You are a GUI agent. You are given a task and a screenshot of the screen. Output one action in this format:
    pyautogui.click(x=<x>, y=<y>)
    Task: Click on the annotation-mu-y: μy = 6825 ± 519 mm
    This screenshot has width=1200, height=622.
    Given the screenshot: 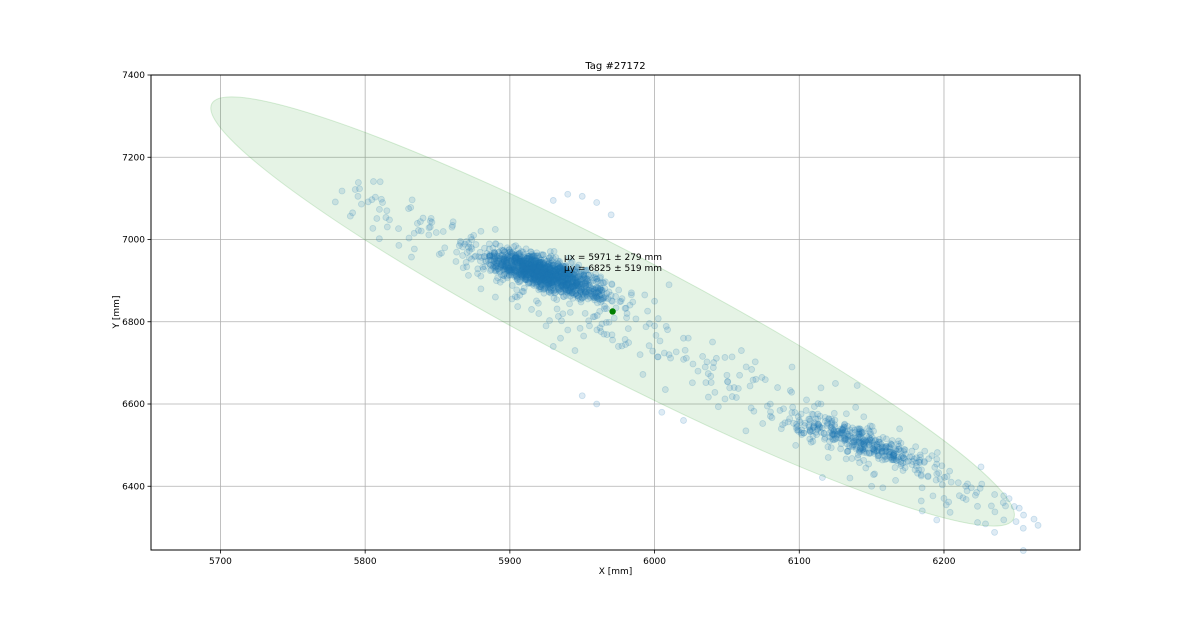 What is the action you would take?
    pyautogui.click(x=613, y=269)
    